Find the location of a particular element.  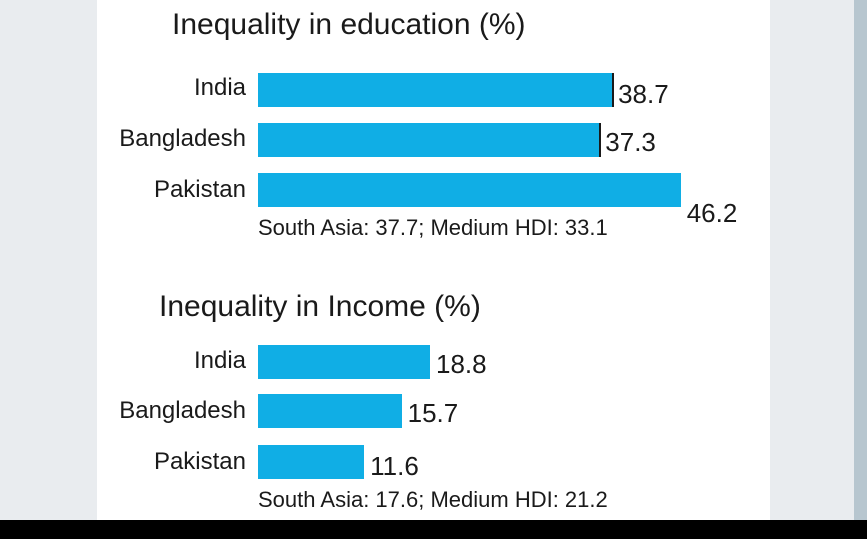

education-bar-india is located at coordinates (435, 90).